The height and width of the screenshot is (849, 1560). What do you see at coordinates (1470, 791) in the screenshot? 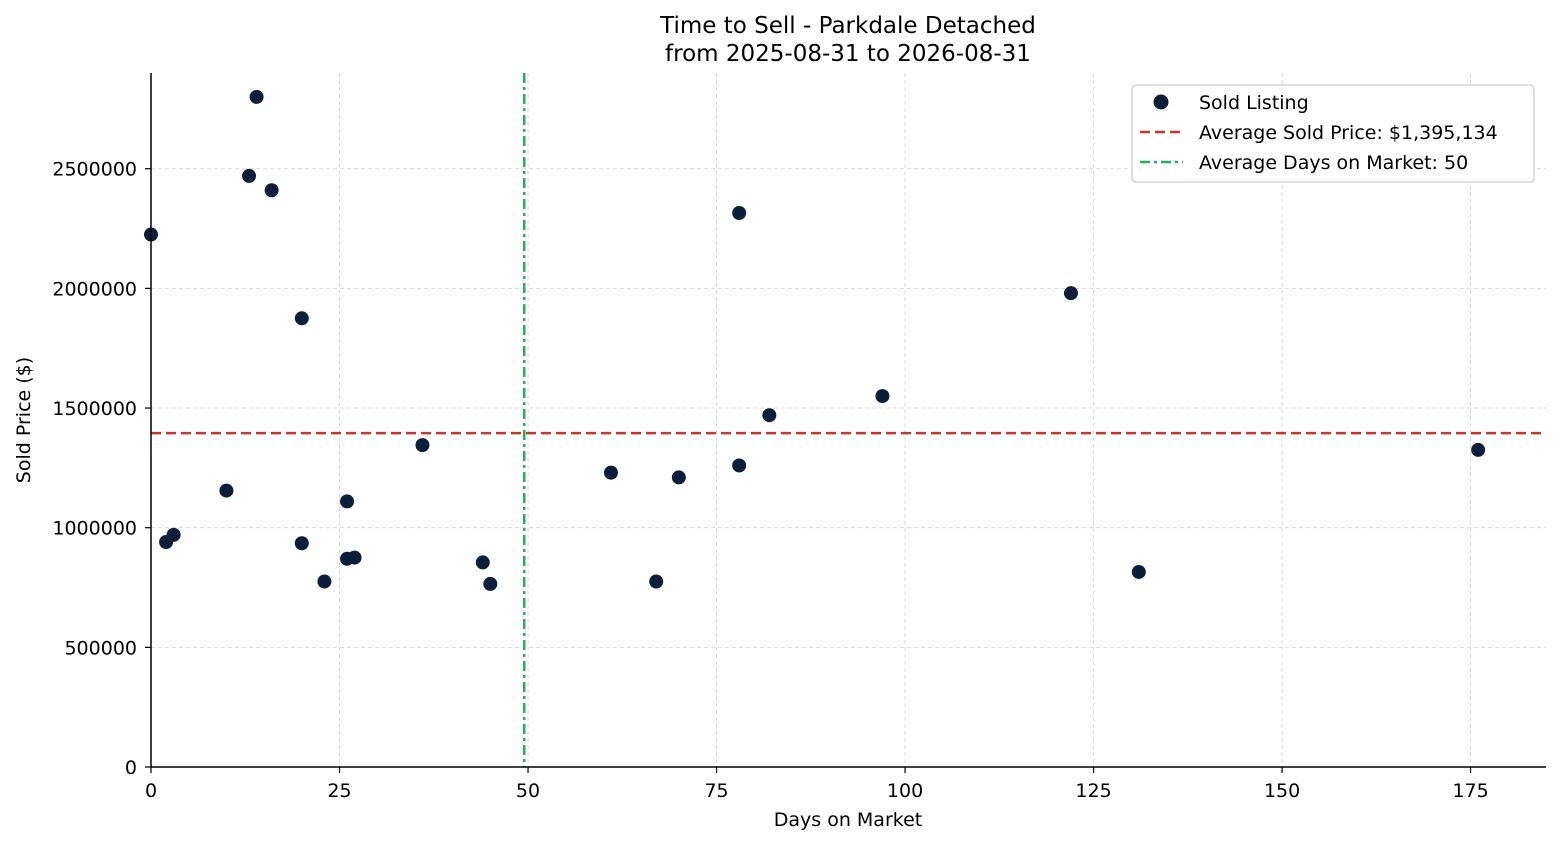
I see `x-tick-label: 175` at bounding box center [1470, 791].